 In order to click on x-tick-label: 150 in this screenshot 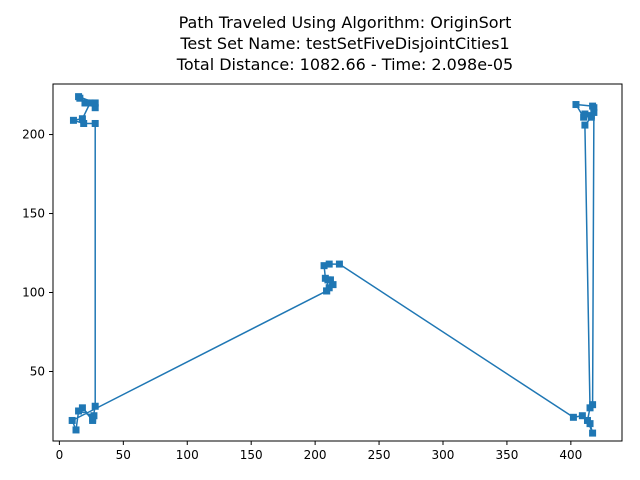, I will do `click(251, 455)`.